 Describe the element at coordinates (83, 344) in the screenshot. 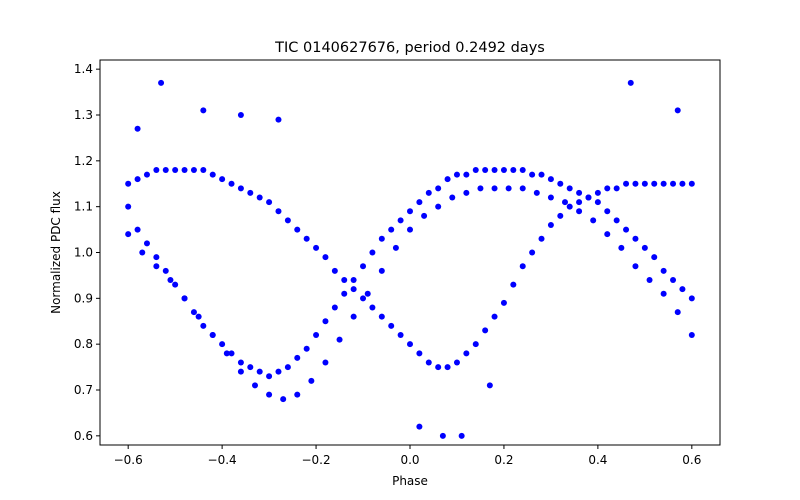

I see `y-tick-label: 0.8` at that location.